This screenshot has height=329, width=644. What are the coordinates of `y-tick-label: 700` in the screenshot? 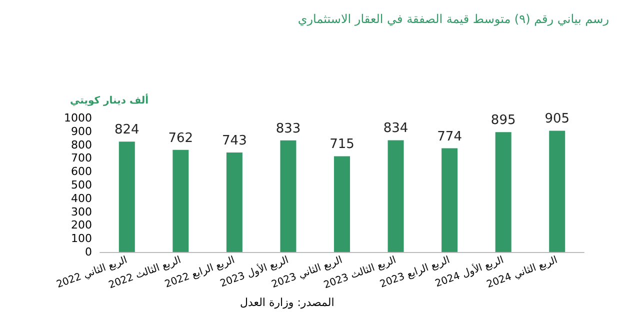 It's located at (81, 158).